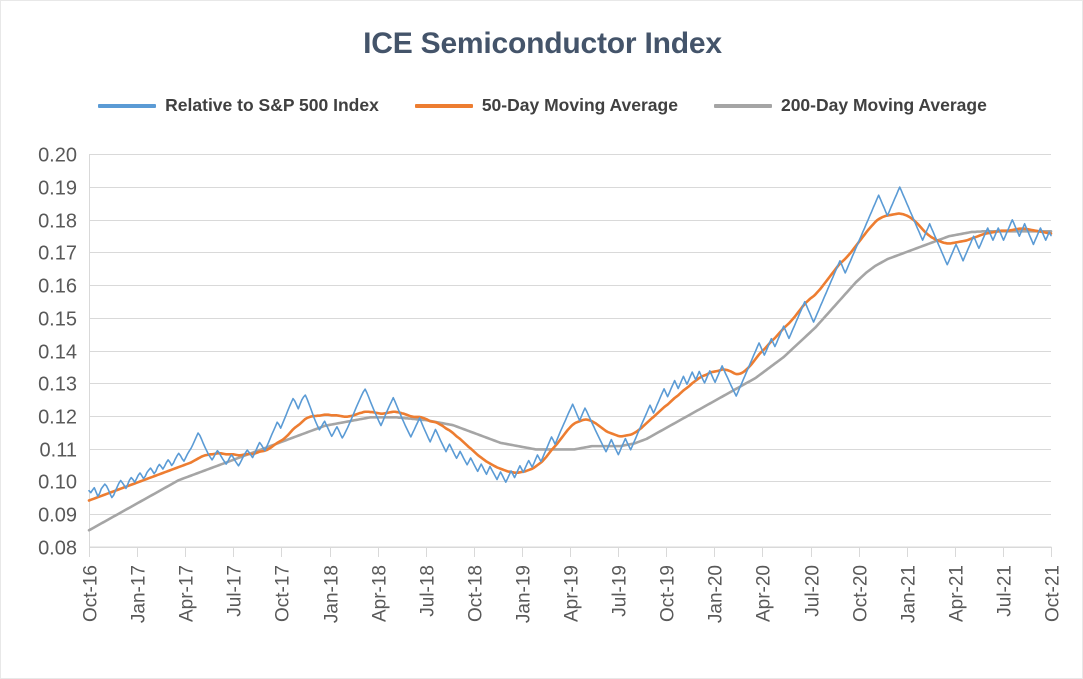  Describe the element at coordinates (909, 594) in the screenshot. I see `x-axis-tick-label: Jan-21` at that location.